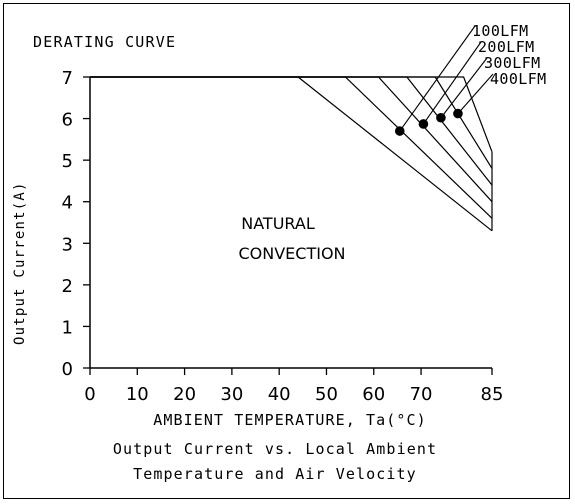  I want to click on x-axis-label: AMBIENT TEMPERATURE, Ta(°C), so click(290, 420).